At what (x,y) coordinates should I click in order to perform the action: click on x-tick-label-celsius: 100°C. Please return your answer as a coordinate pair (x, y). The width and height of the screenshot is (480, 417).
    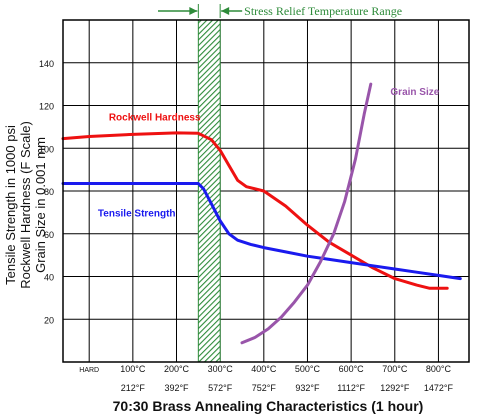
    Looking at the image, I should click on (133, 369).